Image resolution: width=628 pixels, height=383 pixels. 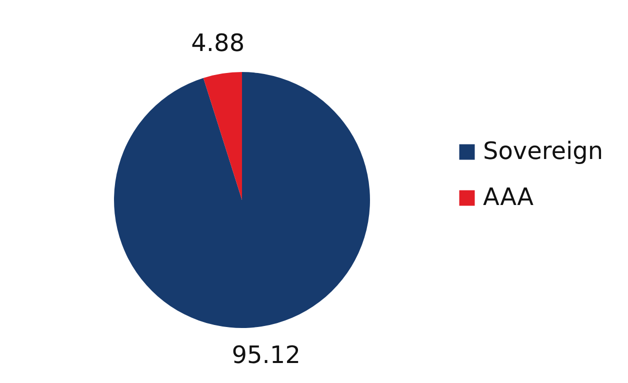 I want to click on data-label: 4.88, so click(x=218, y=42).